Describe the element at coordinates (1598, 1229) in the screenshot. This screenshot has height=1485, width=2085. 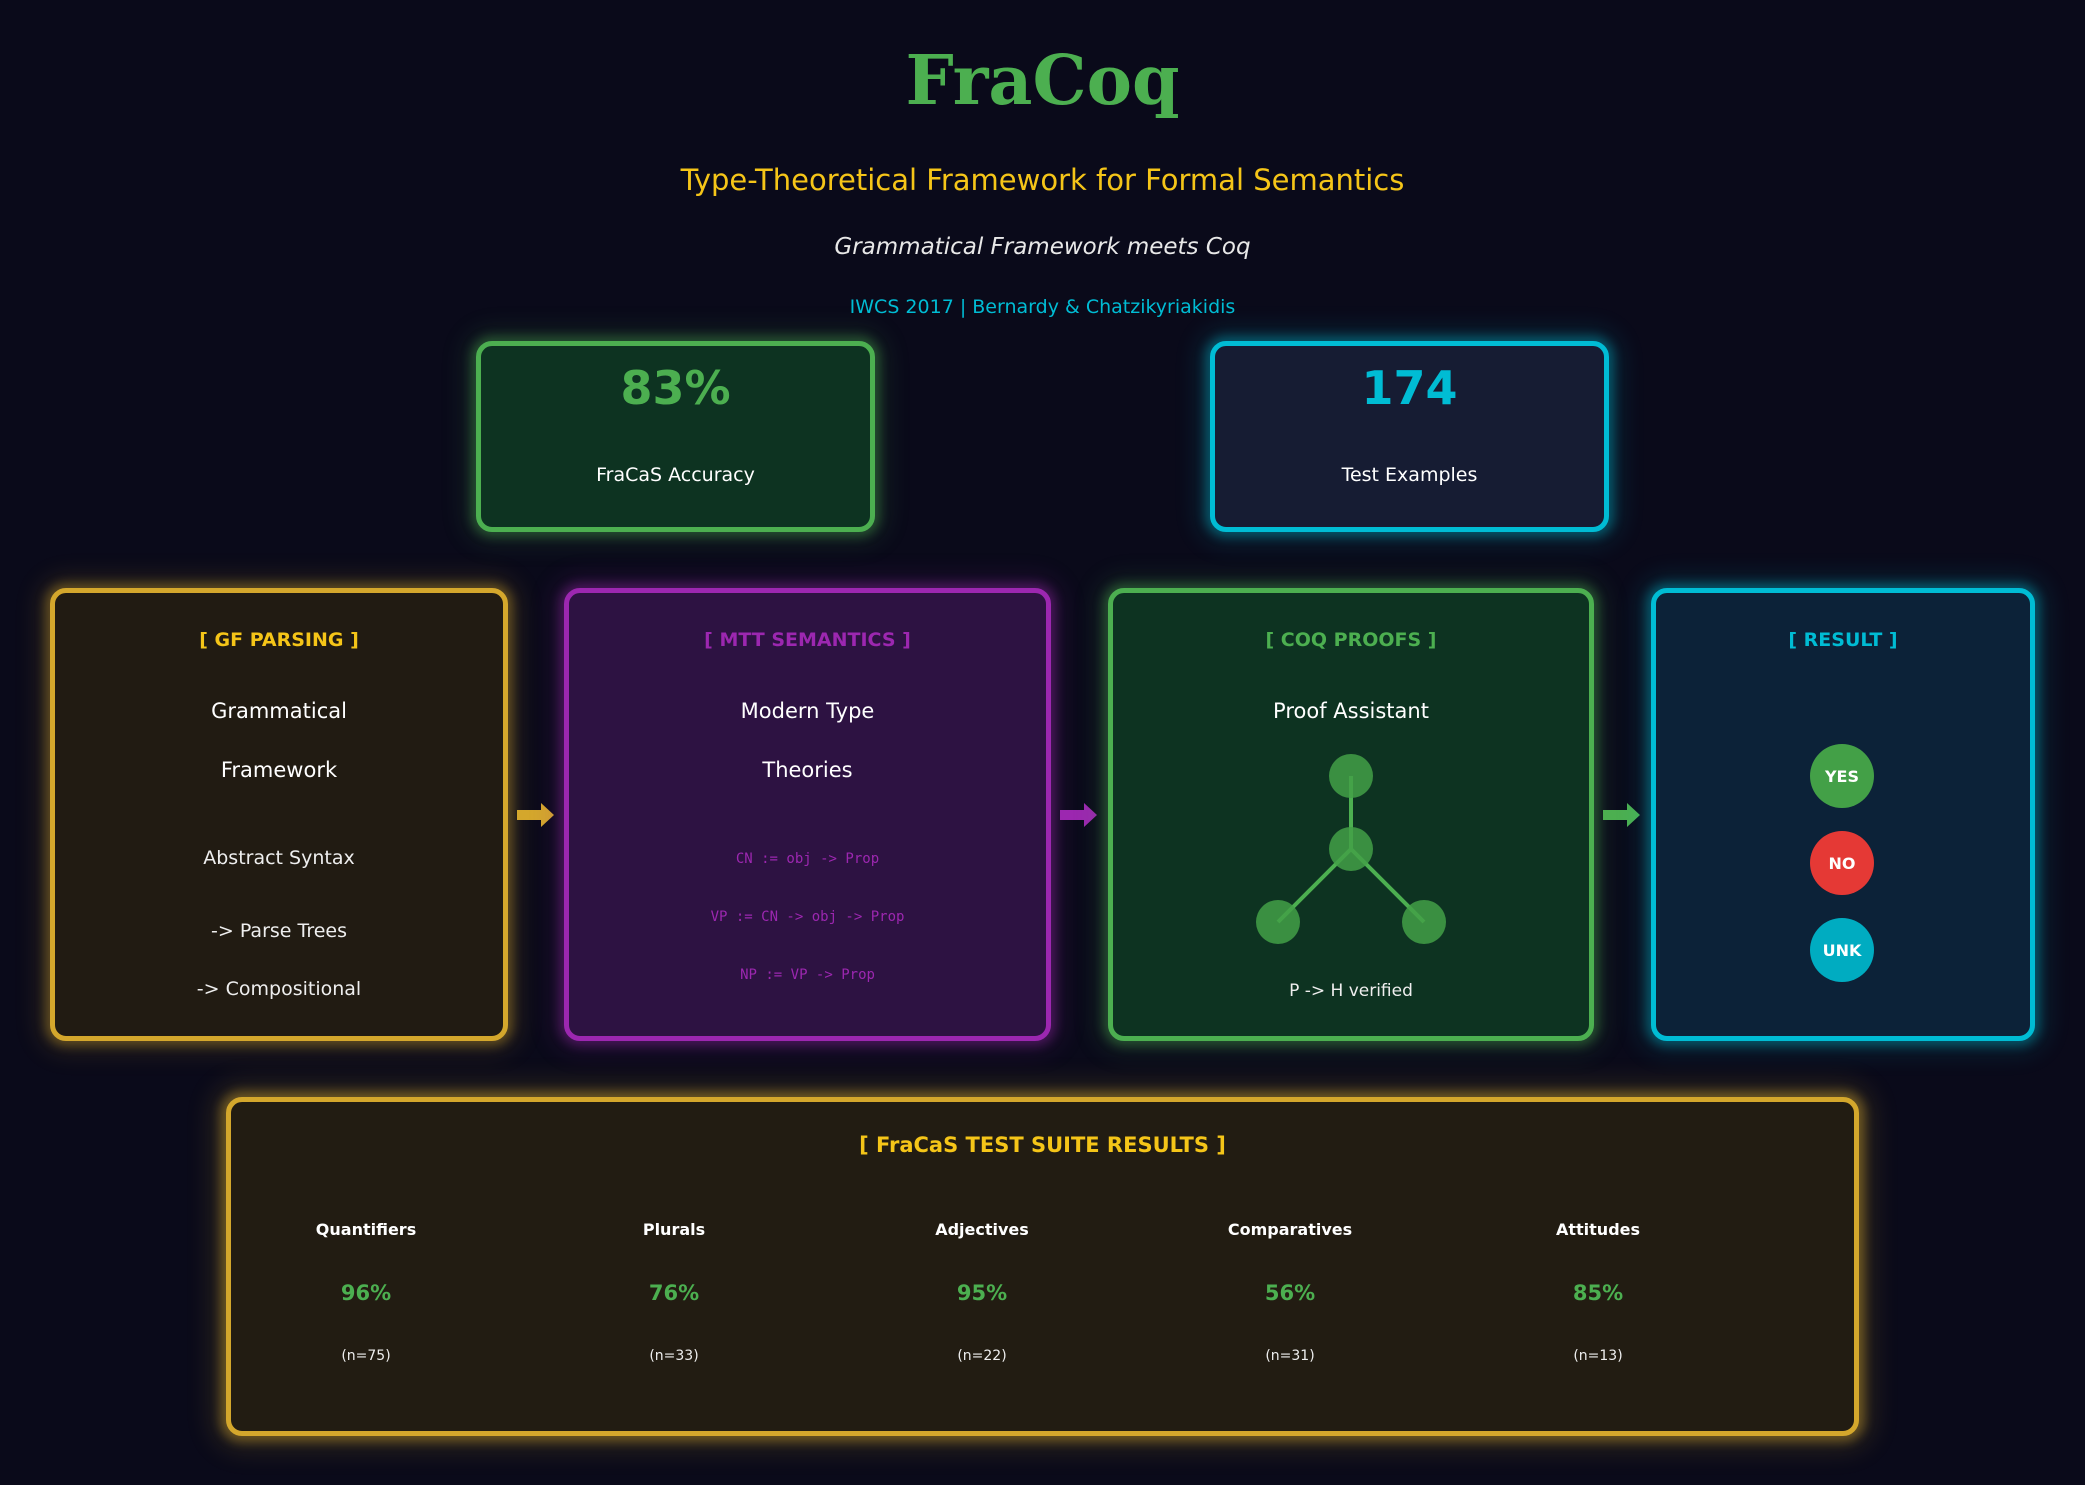
I see `category-name: Attitudes` at that location.